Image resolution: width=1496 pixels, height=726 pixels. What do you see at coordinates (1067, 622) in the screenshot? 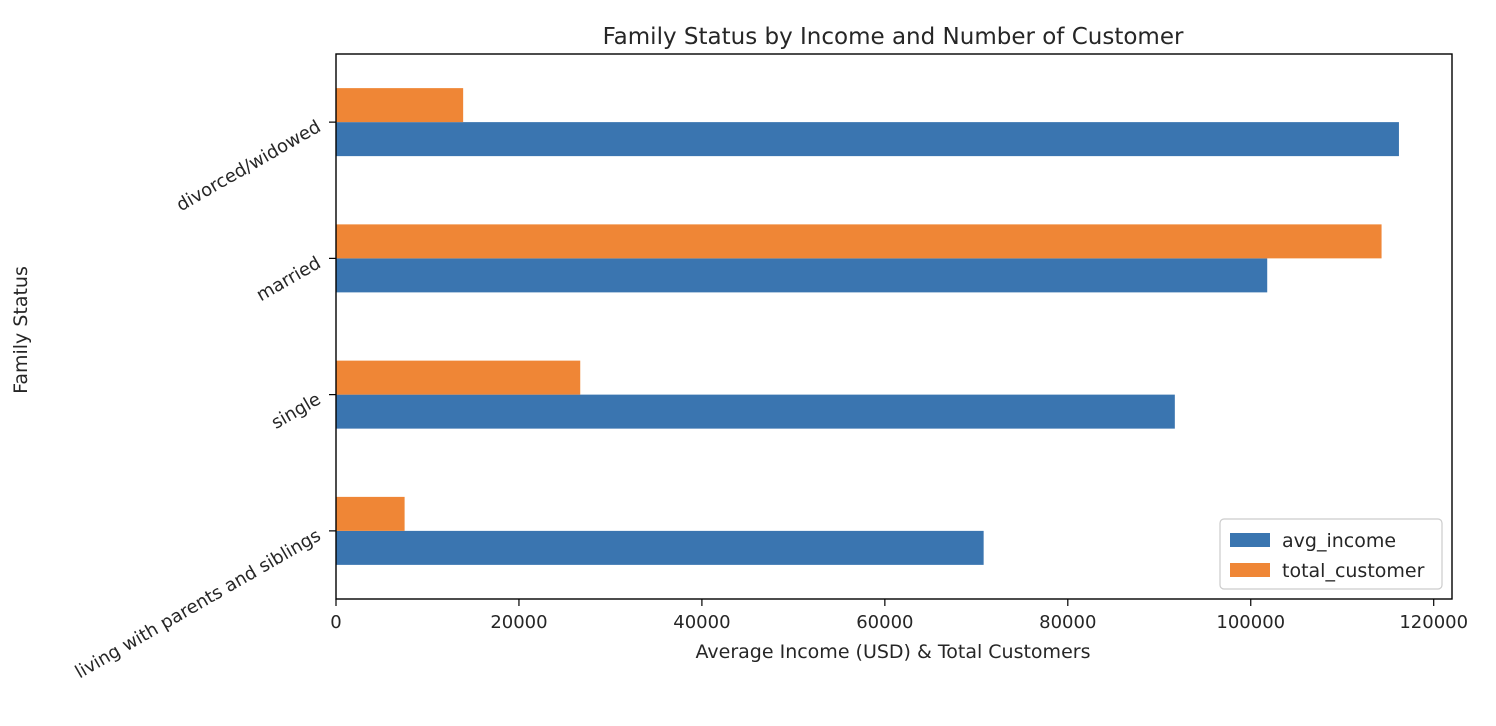
I see `x-tick-label-4: 80000` at bounding box center [1067, 622].